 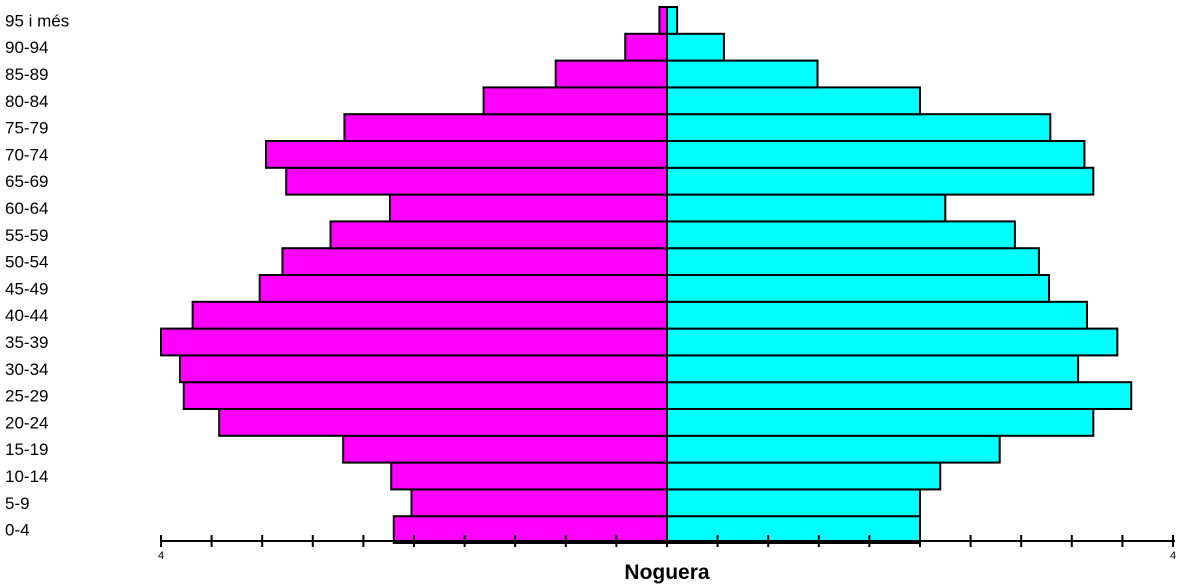 What do you see at coordinates (26, 449) in the screenshot?
I see `age-group-label: 15-19` at bounding box center [26, 449].